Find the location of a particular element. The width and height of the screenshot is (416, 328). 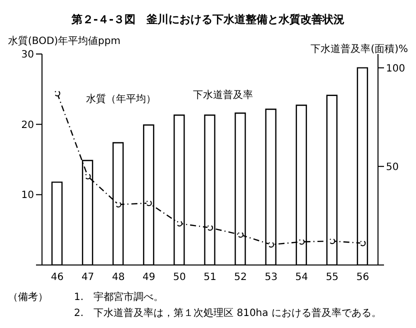

text: （備考） is located at coordinates (28, 297).